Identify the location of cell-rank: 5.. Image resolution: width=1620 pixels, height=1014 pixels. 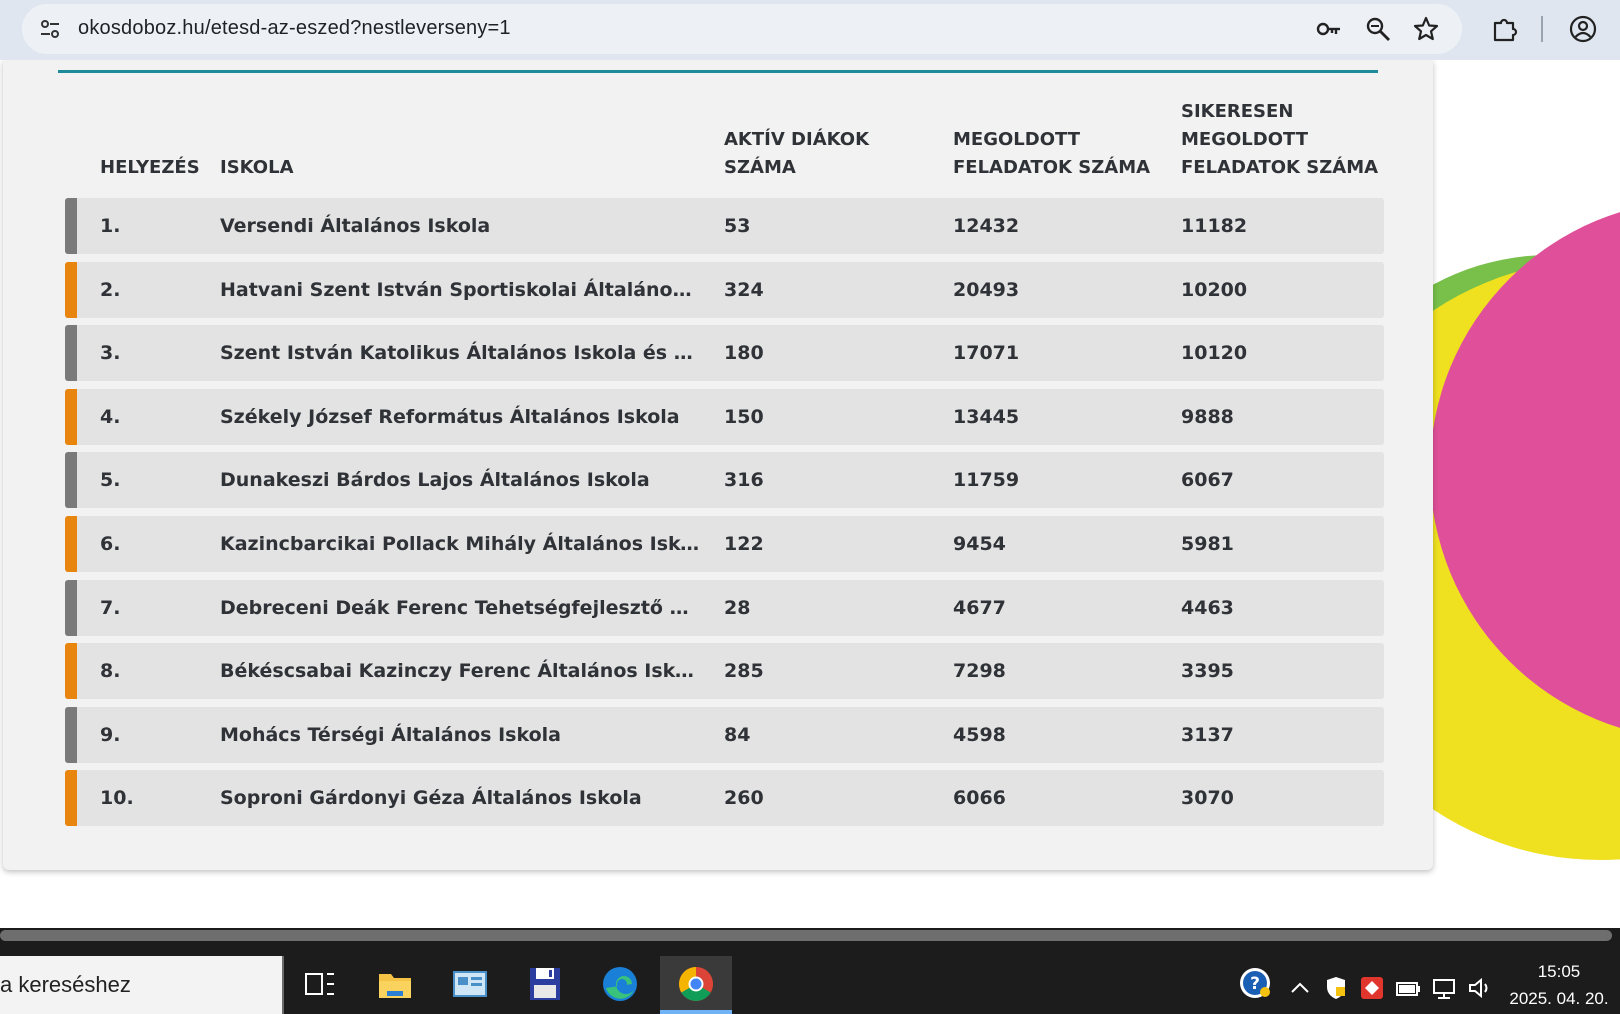
(110, 480).